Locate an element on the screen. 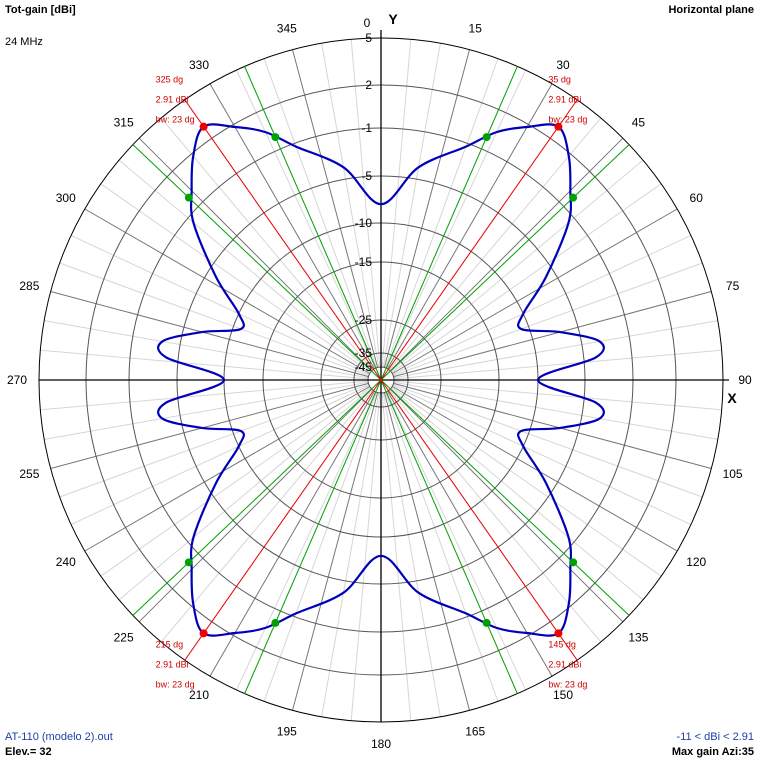 This screenshot has height=761, width=761. max-gain-annotation: 35 dg is located at coordinates (559, 80).